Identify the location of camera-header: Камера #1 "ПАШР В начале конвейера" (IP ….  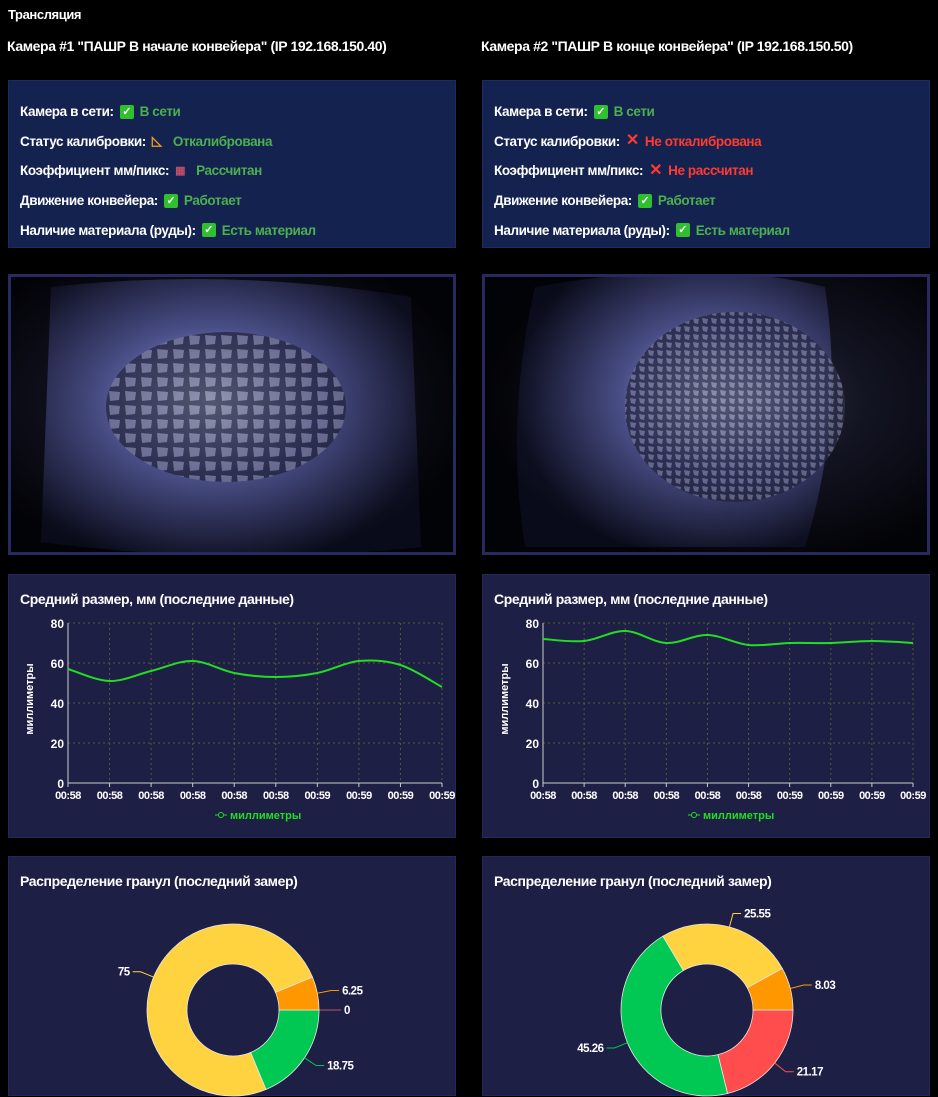
(197, 46).